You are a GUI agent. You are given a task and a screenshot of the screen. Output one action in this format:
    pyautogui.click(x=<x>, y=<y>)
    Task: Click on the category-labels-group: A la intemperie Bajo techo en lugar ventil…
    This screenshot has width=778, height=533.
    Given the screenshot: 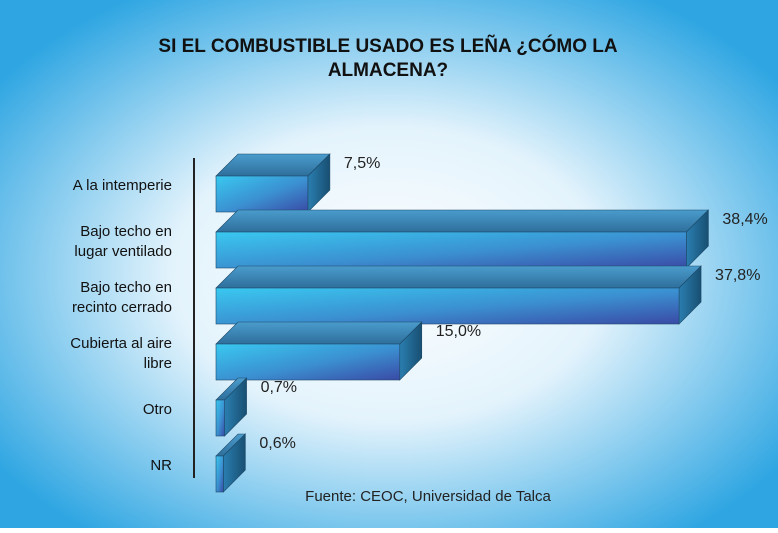 What is the action you would take?
    pyautogui.click(x=121, y=325)
    